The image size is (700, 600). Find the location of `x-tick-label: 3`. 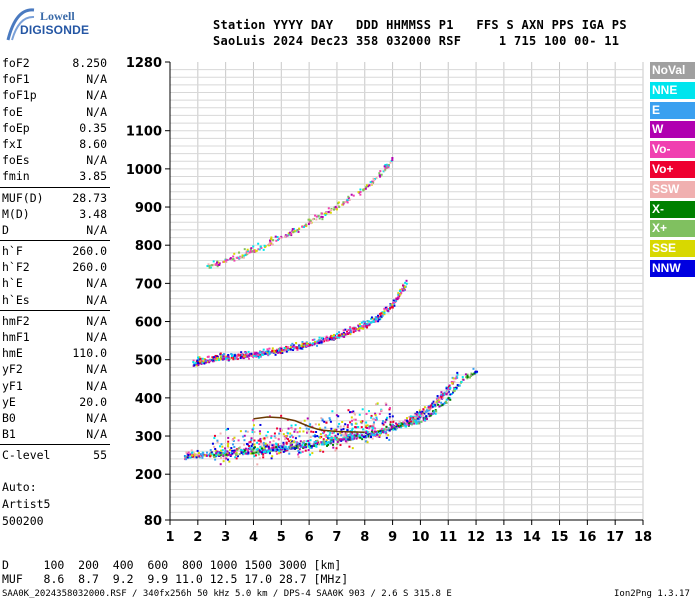

x-tick-label: 3 is located at coordinates (225, 537).